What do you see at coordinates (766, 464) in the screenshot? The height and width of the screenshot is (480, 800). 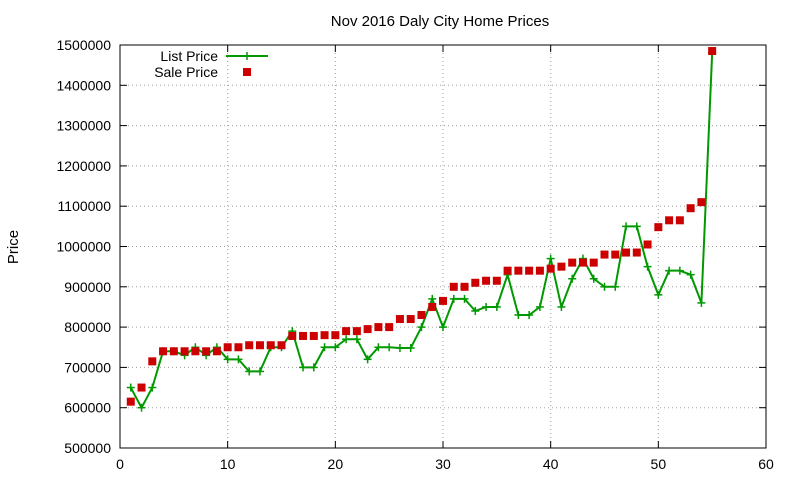 I see `x-tick-label: 60` at bounding box center [766, 464].